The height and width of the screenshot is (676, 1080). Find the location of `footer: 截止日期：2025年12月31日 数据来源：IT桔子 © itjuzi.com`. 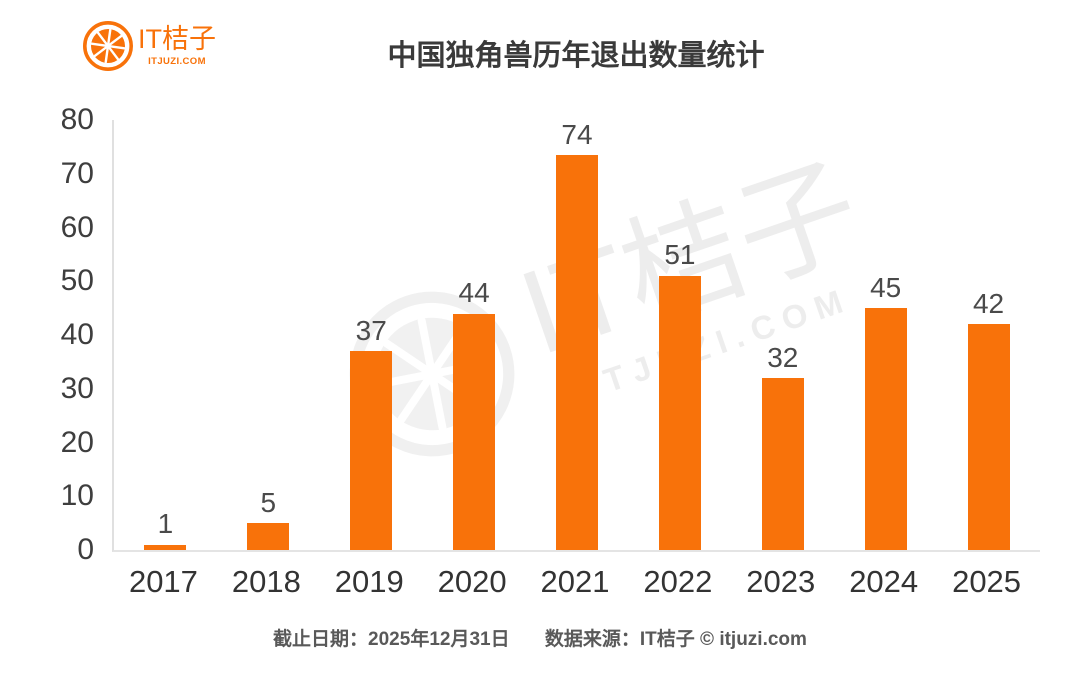

footer: 截止日期：2025年12月31日 数据来源：IT桔子 © itjuzi.com is located at coordinates (540, 637).